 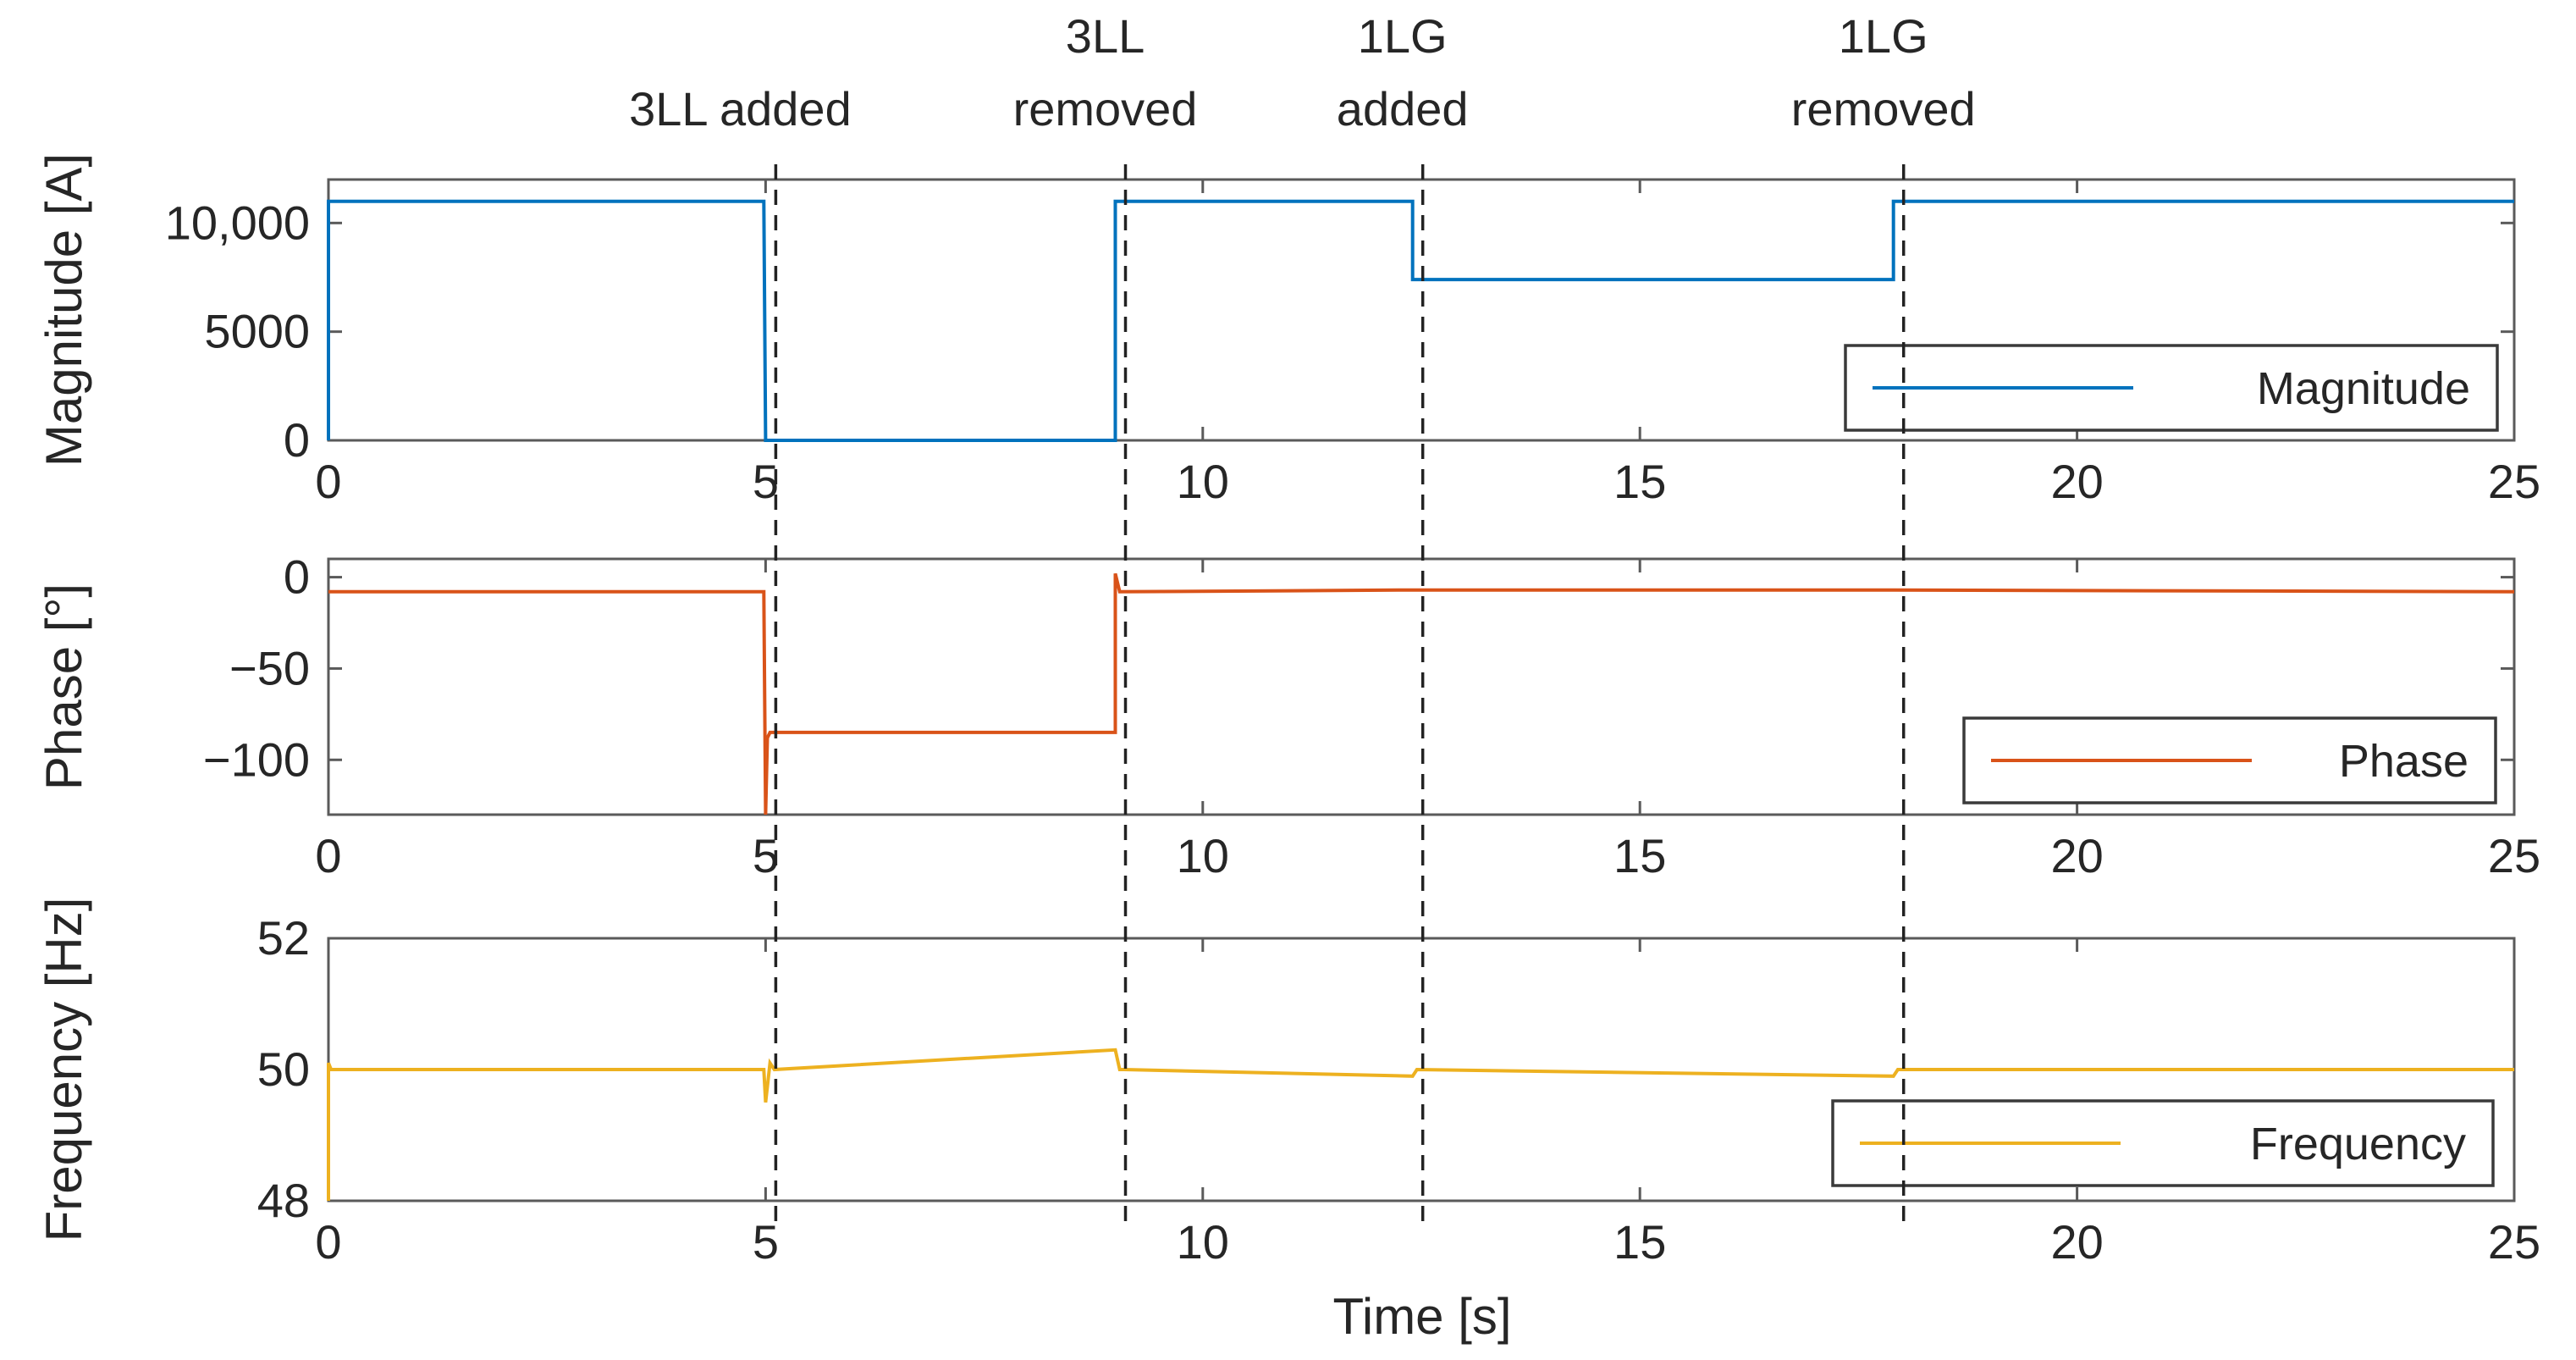 I want to click on x-axis-label: Time [s], so click(x=1422, y=1317).